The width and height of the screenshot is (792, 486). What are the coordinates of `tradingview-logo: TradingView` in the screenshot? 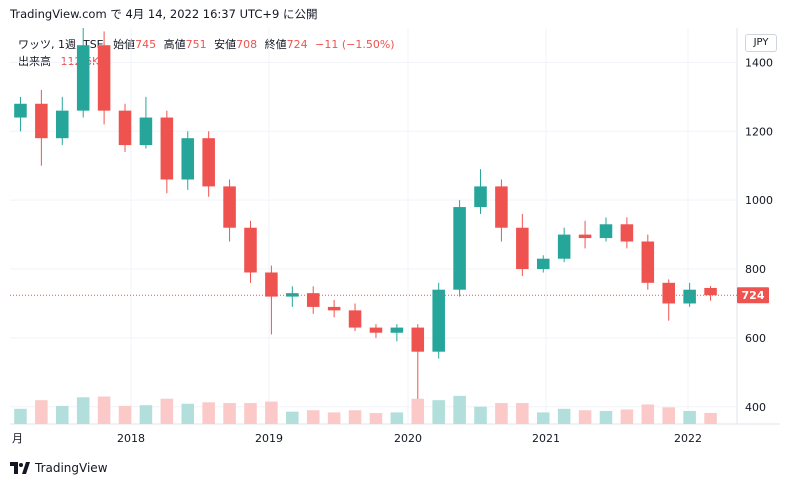 It's located at (59, 468).